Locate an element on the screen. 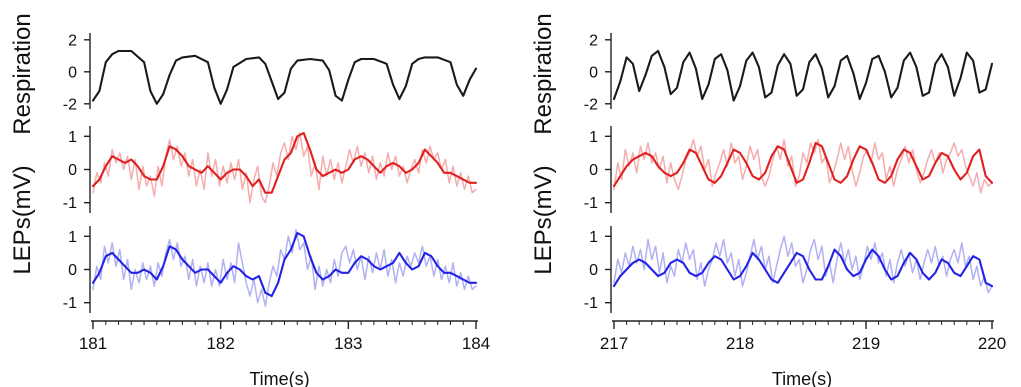 The image size is (1021, 387). x-tick-label: 220 is located at coordinates (992, 343).